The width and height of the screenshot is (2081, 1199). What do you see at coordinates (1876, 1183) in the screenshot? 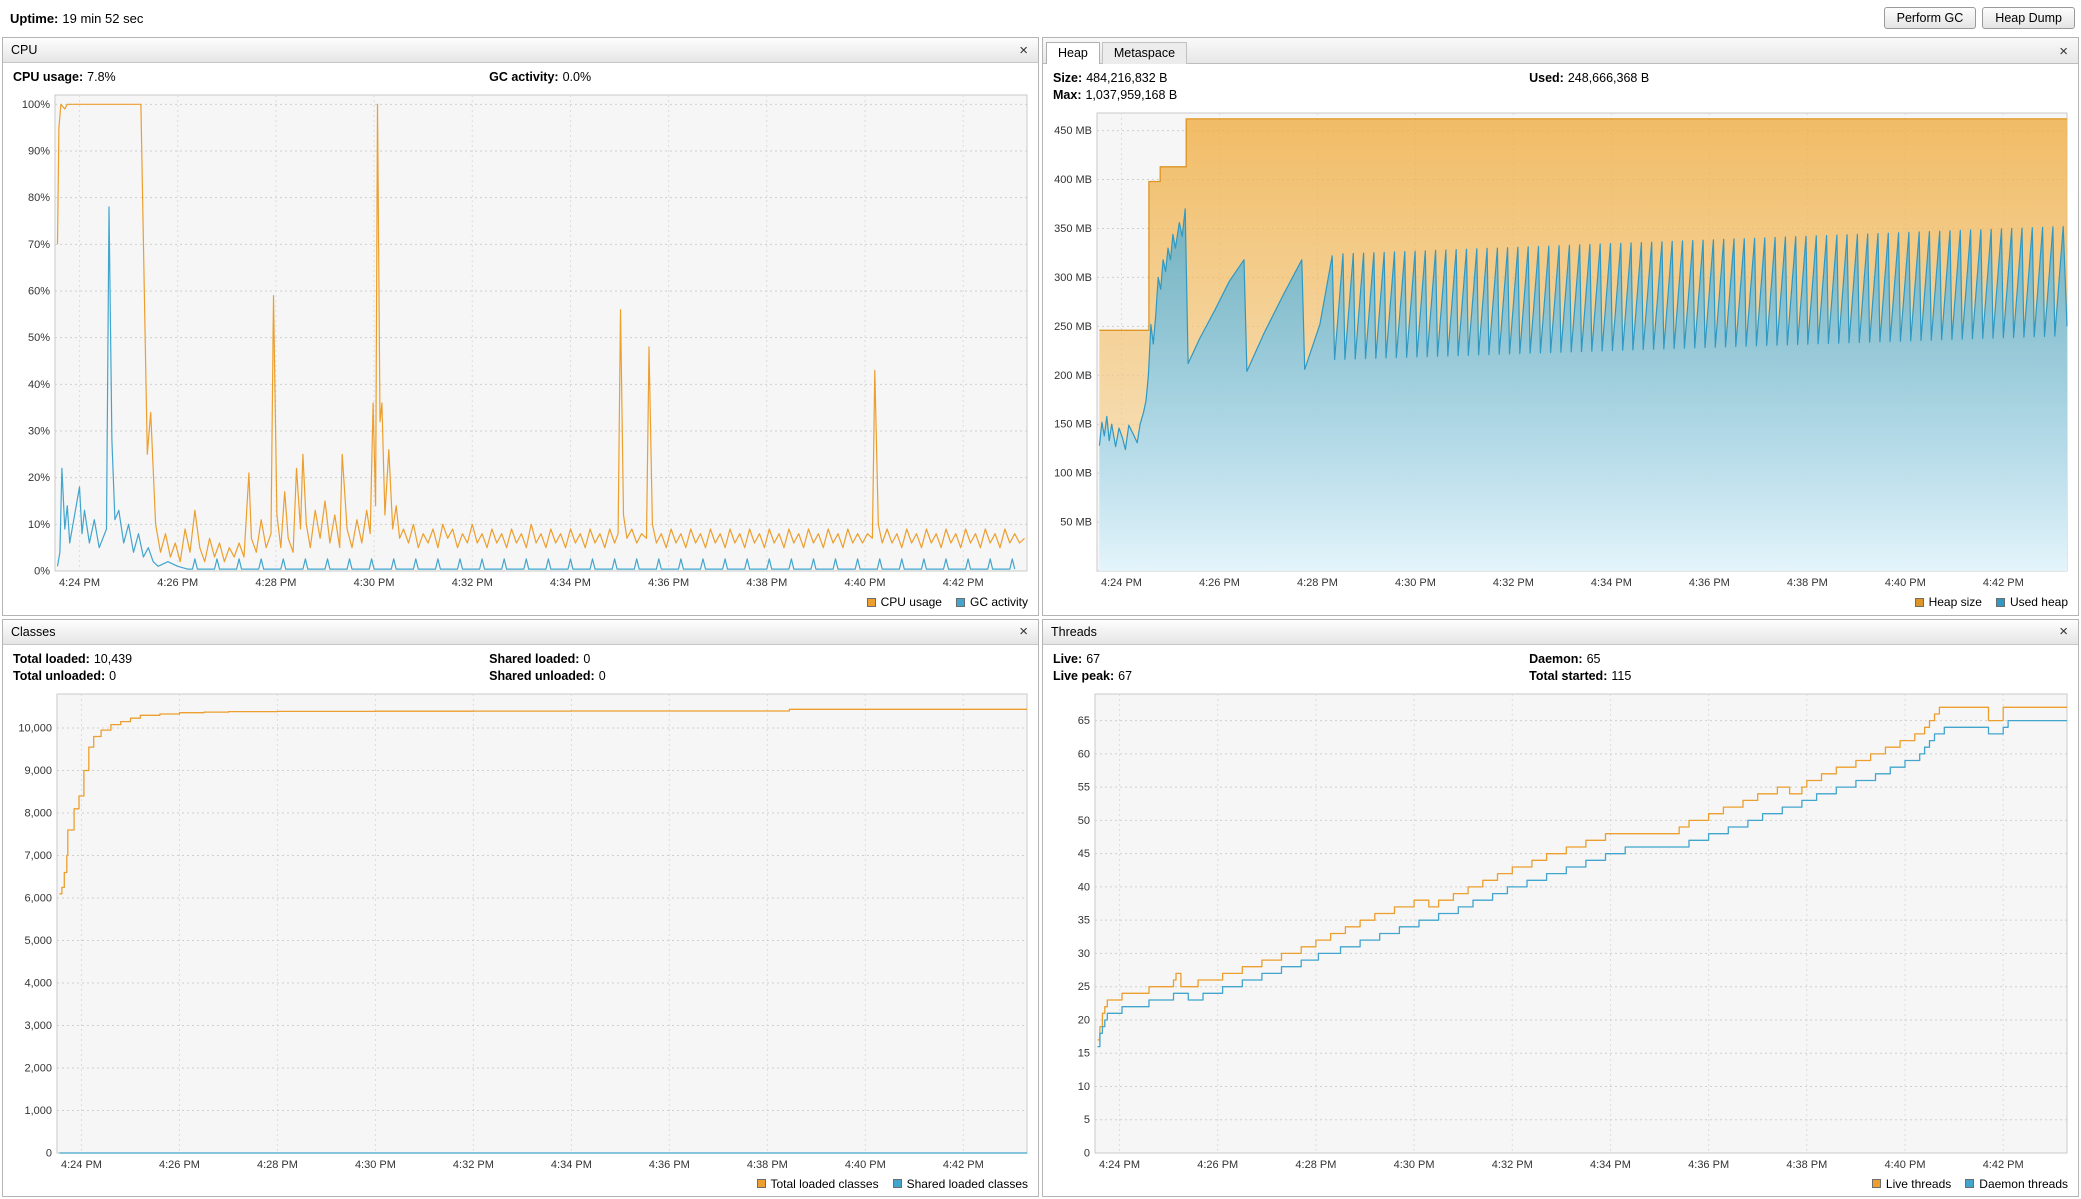
I see `live-threads-swatch-icon` at bounding box center [1876, 1183].